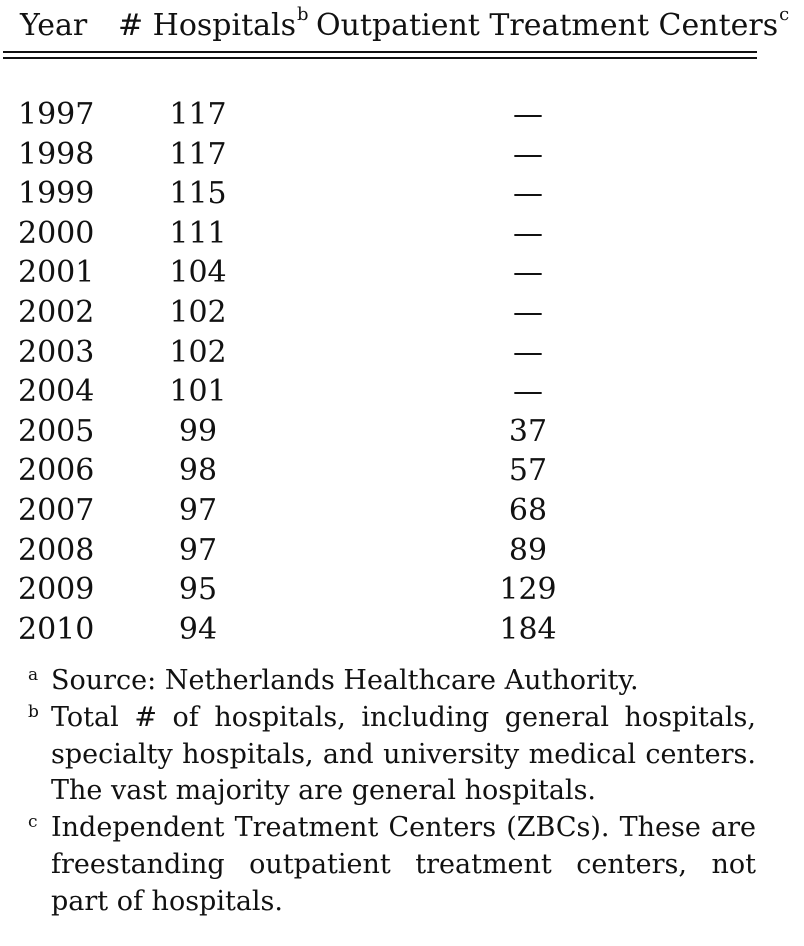  Describe the element at coordinates (547, 25) in the screenshot. I see `header-outpatient-label: Outpatient Treatment Centers` at that location.